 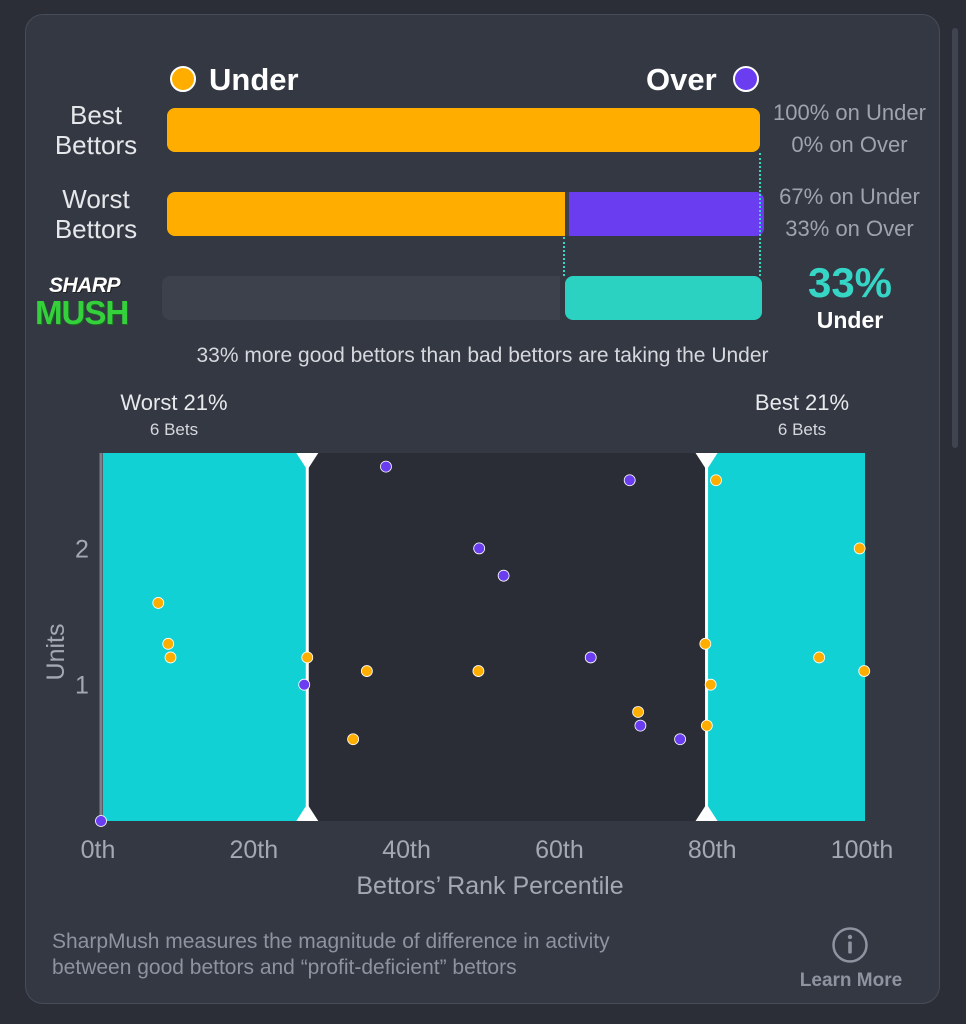 What do you see at coordinates (489, 886) in the screenshot?
I see `x-axis-title: Bettors’ Rank Percentile` at bounding box center [489, 886].